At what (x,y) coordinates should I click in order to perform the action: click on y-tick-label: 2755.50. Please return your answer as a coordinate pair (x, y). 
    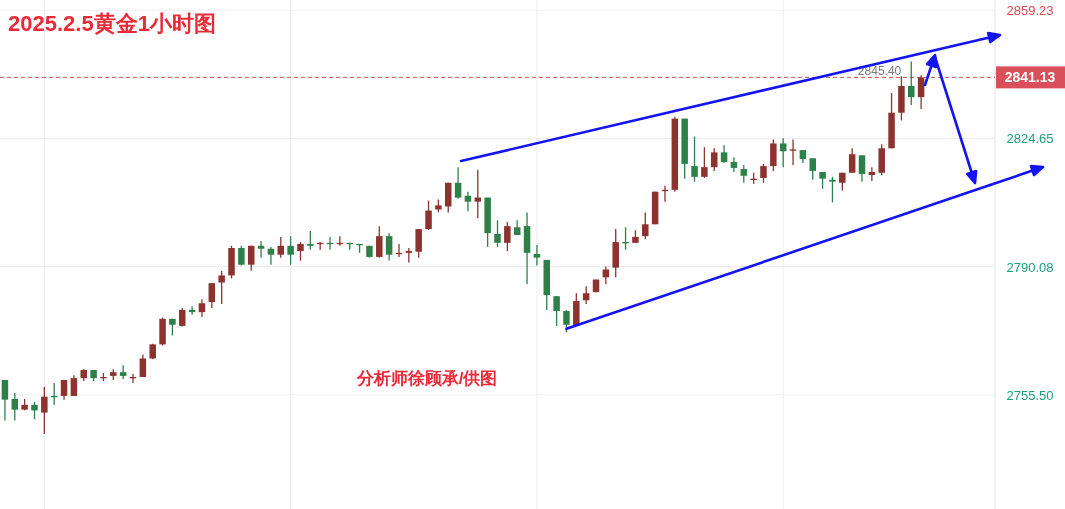
    Looking at the image, I should click on (1030, 395).